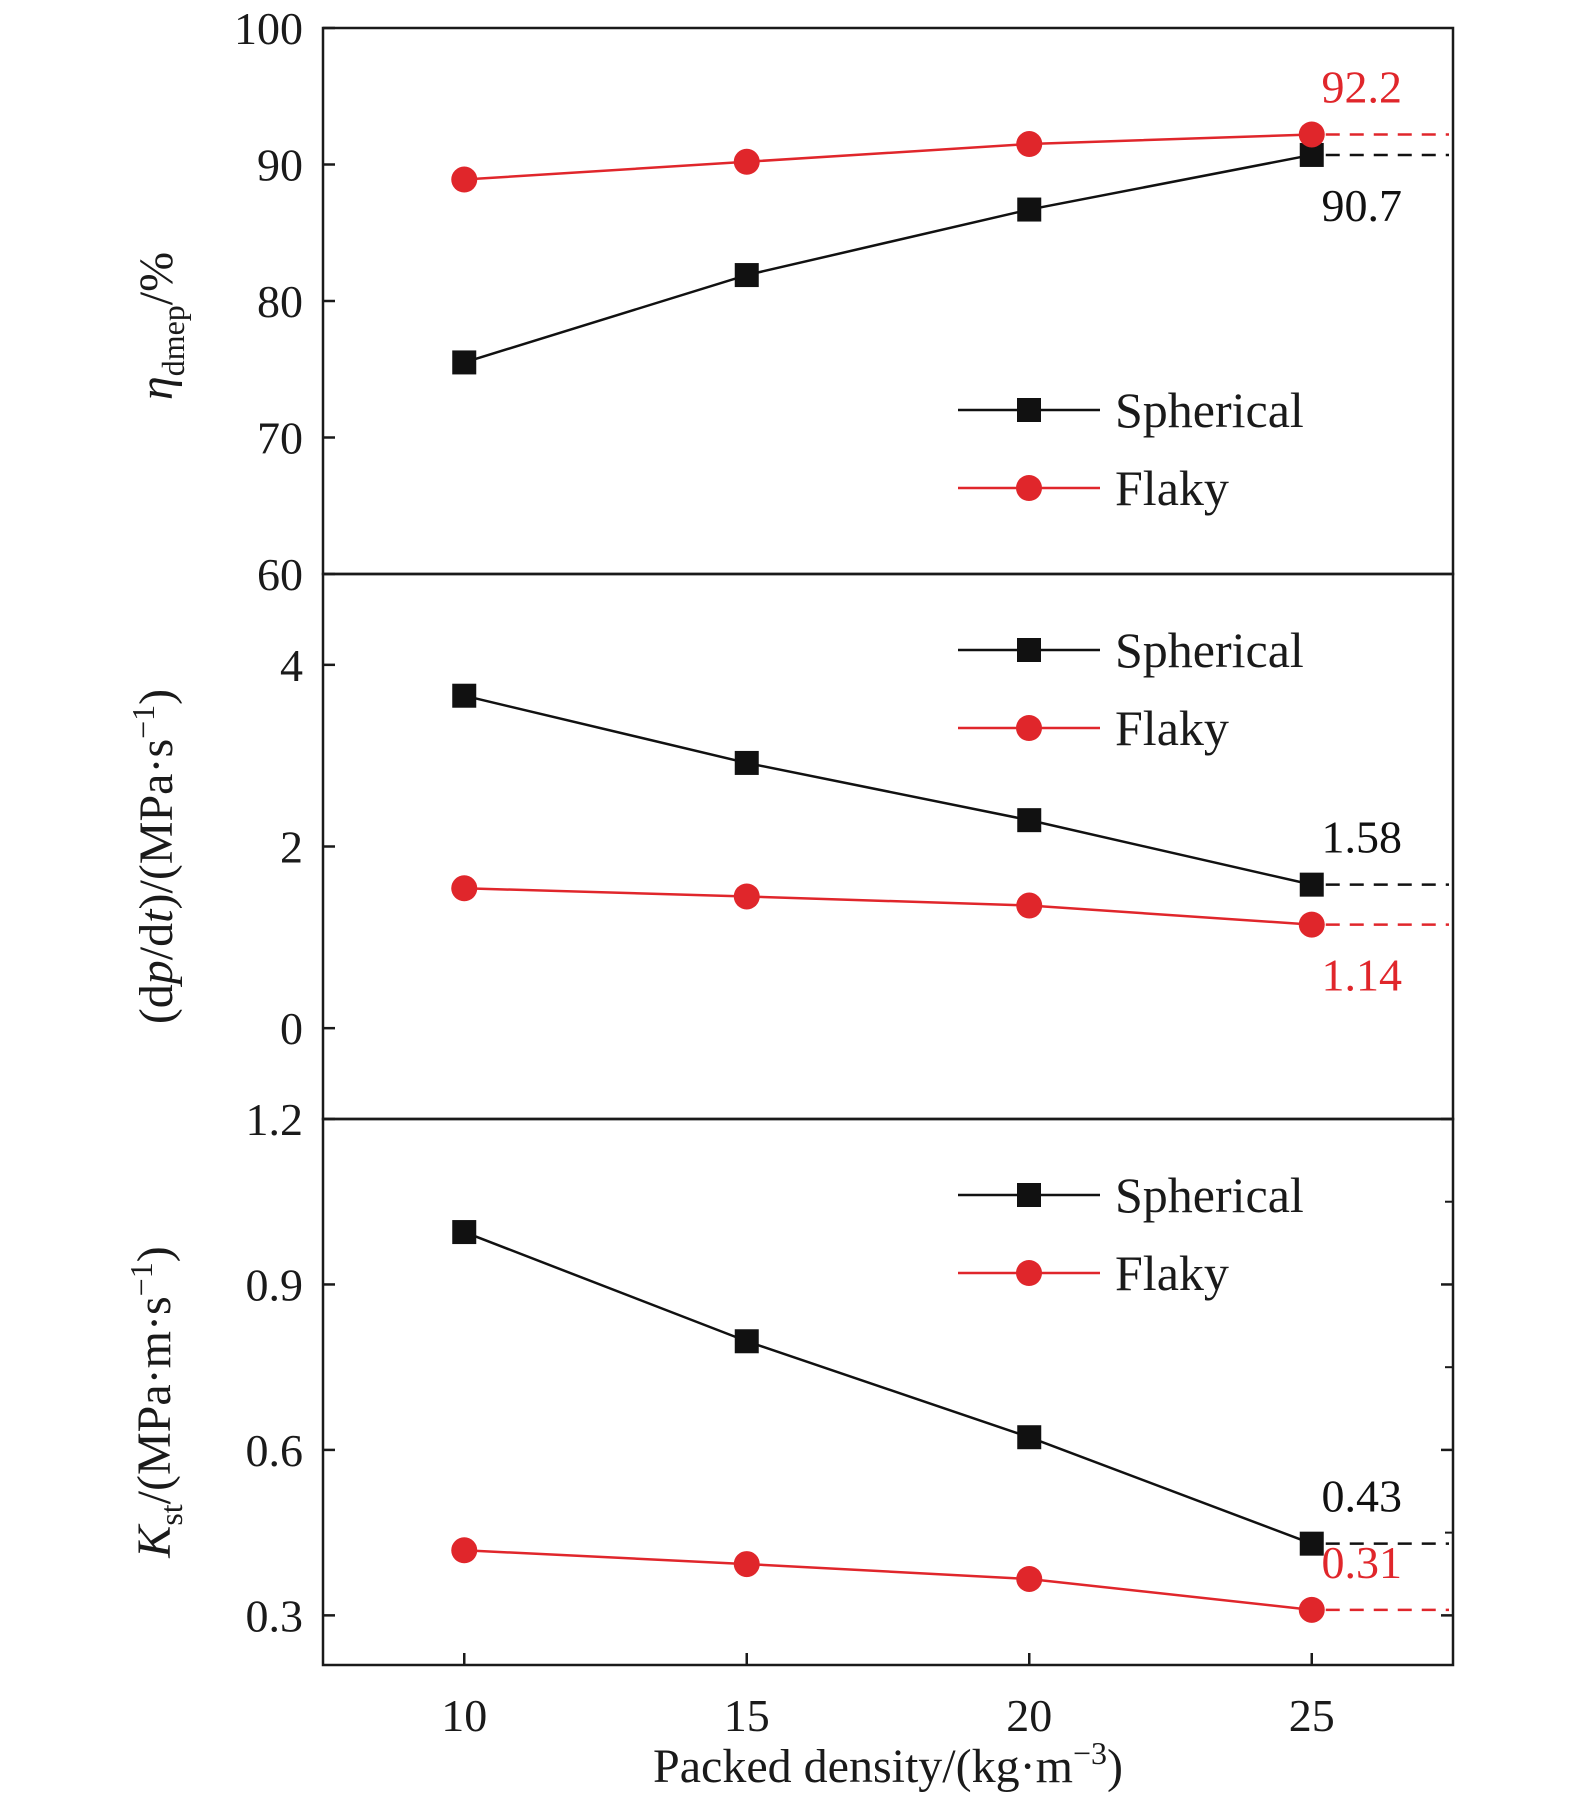 Image resolution: width=1575 pixels, height=1806 pixels. I want to click on y-tick-label: 70, so click(280, 438).